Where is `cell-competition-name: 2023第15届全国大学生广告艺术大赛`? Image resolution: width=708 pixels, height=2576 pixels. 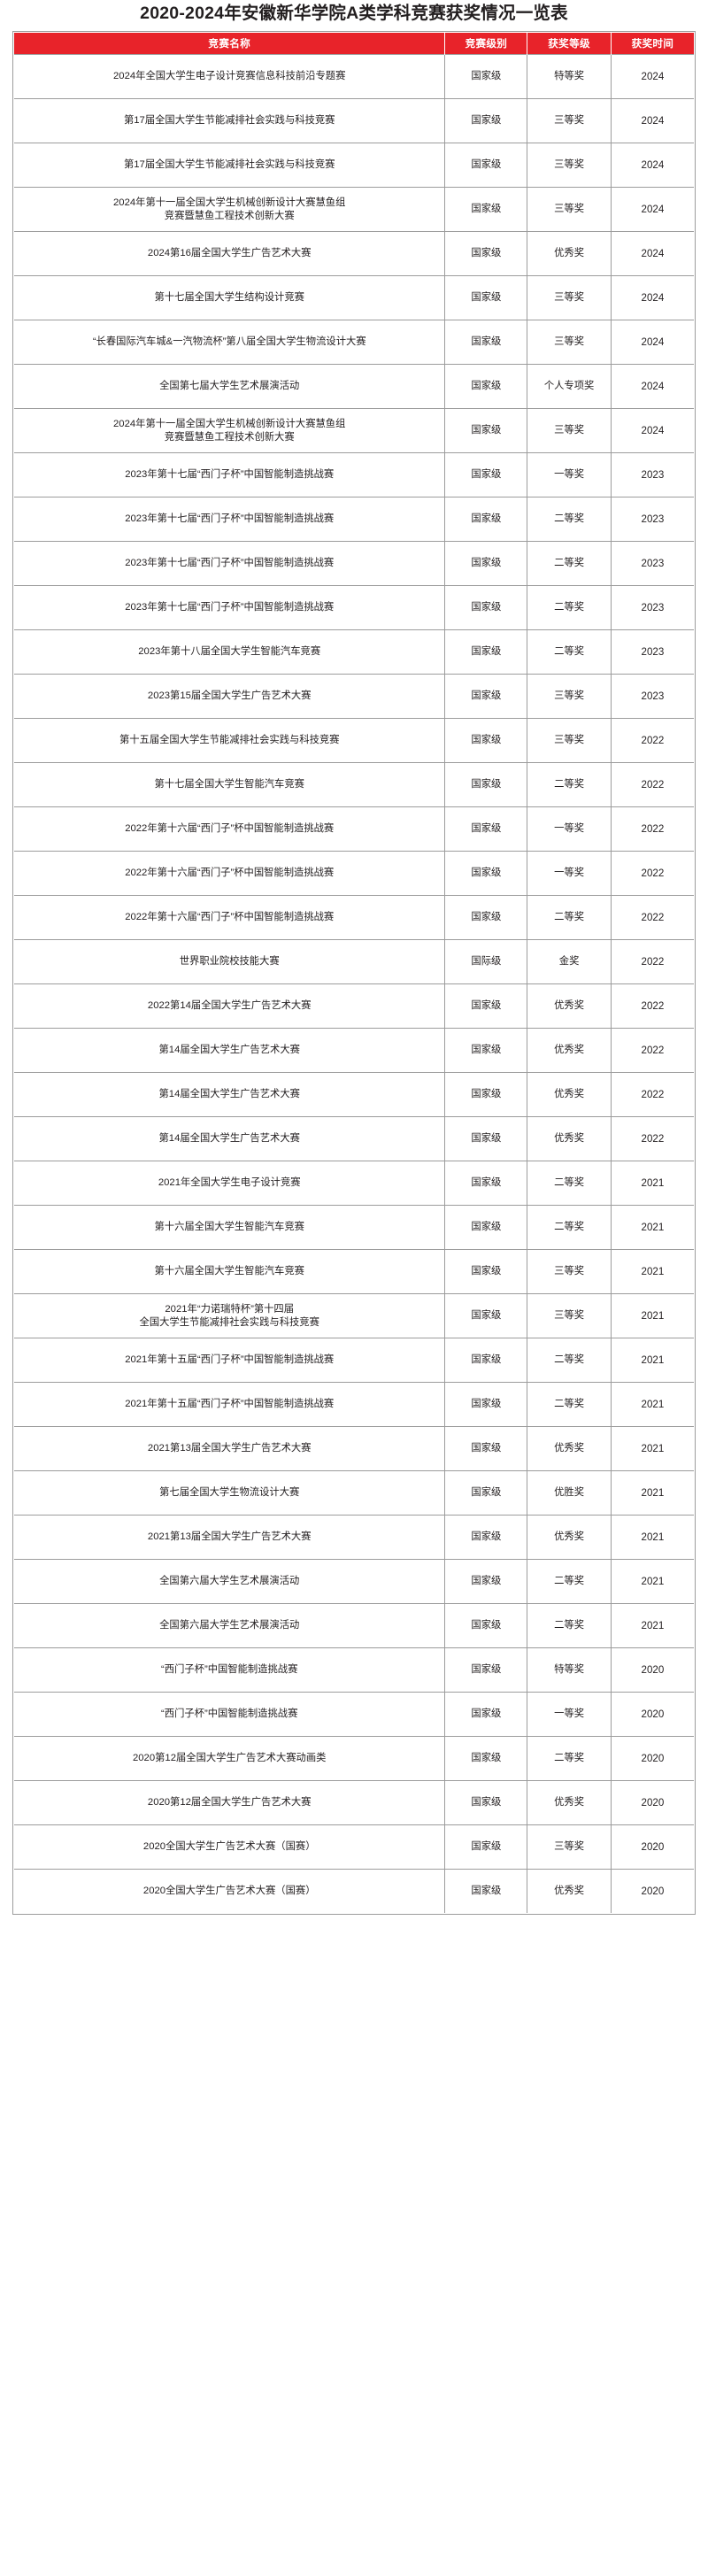 cell-competition-name: 2023第15届全国大学生广告艺术大赛 is located at coordinates (230, 696).